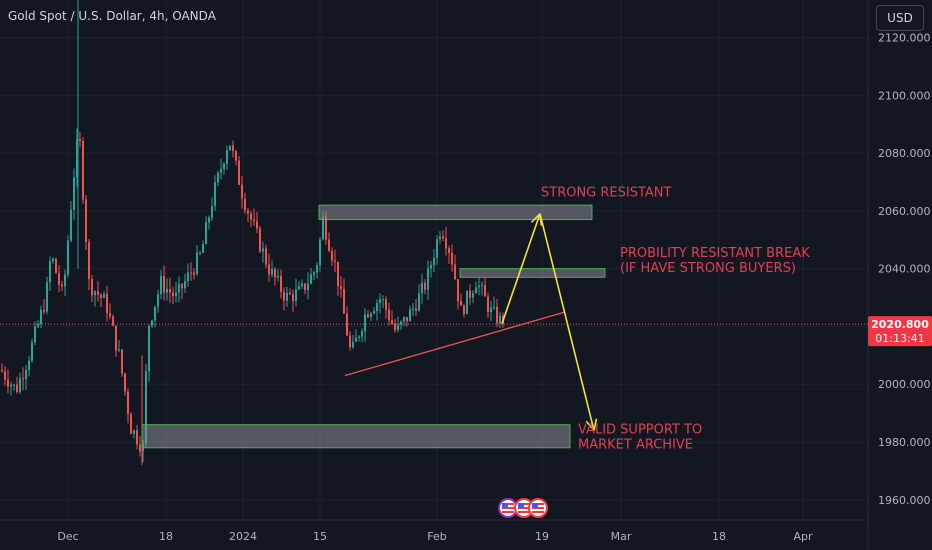 The width and height of the screenshot is (932, 550). I want to click on annotation-text: PROBILITY RESISTANT BREAK, so click(715, 253).